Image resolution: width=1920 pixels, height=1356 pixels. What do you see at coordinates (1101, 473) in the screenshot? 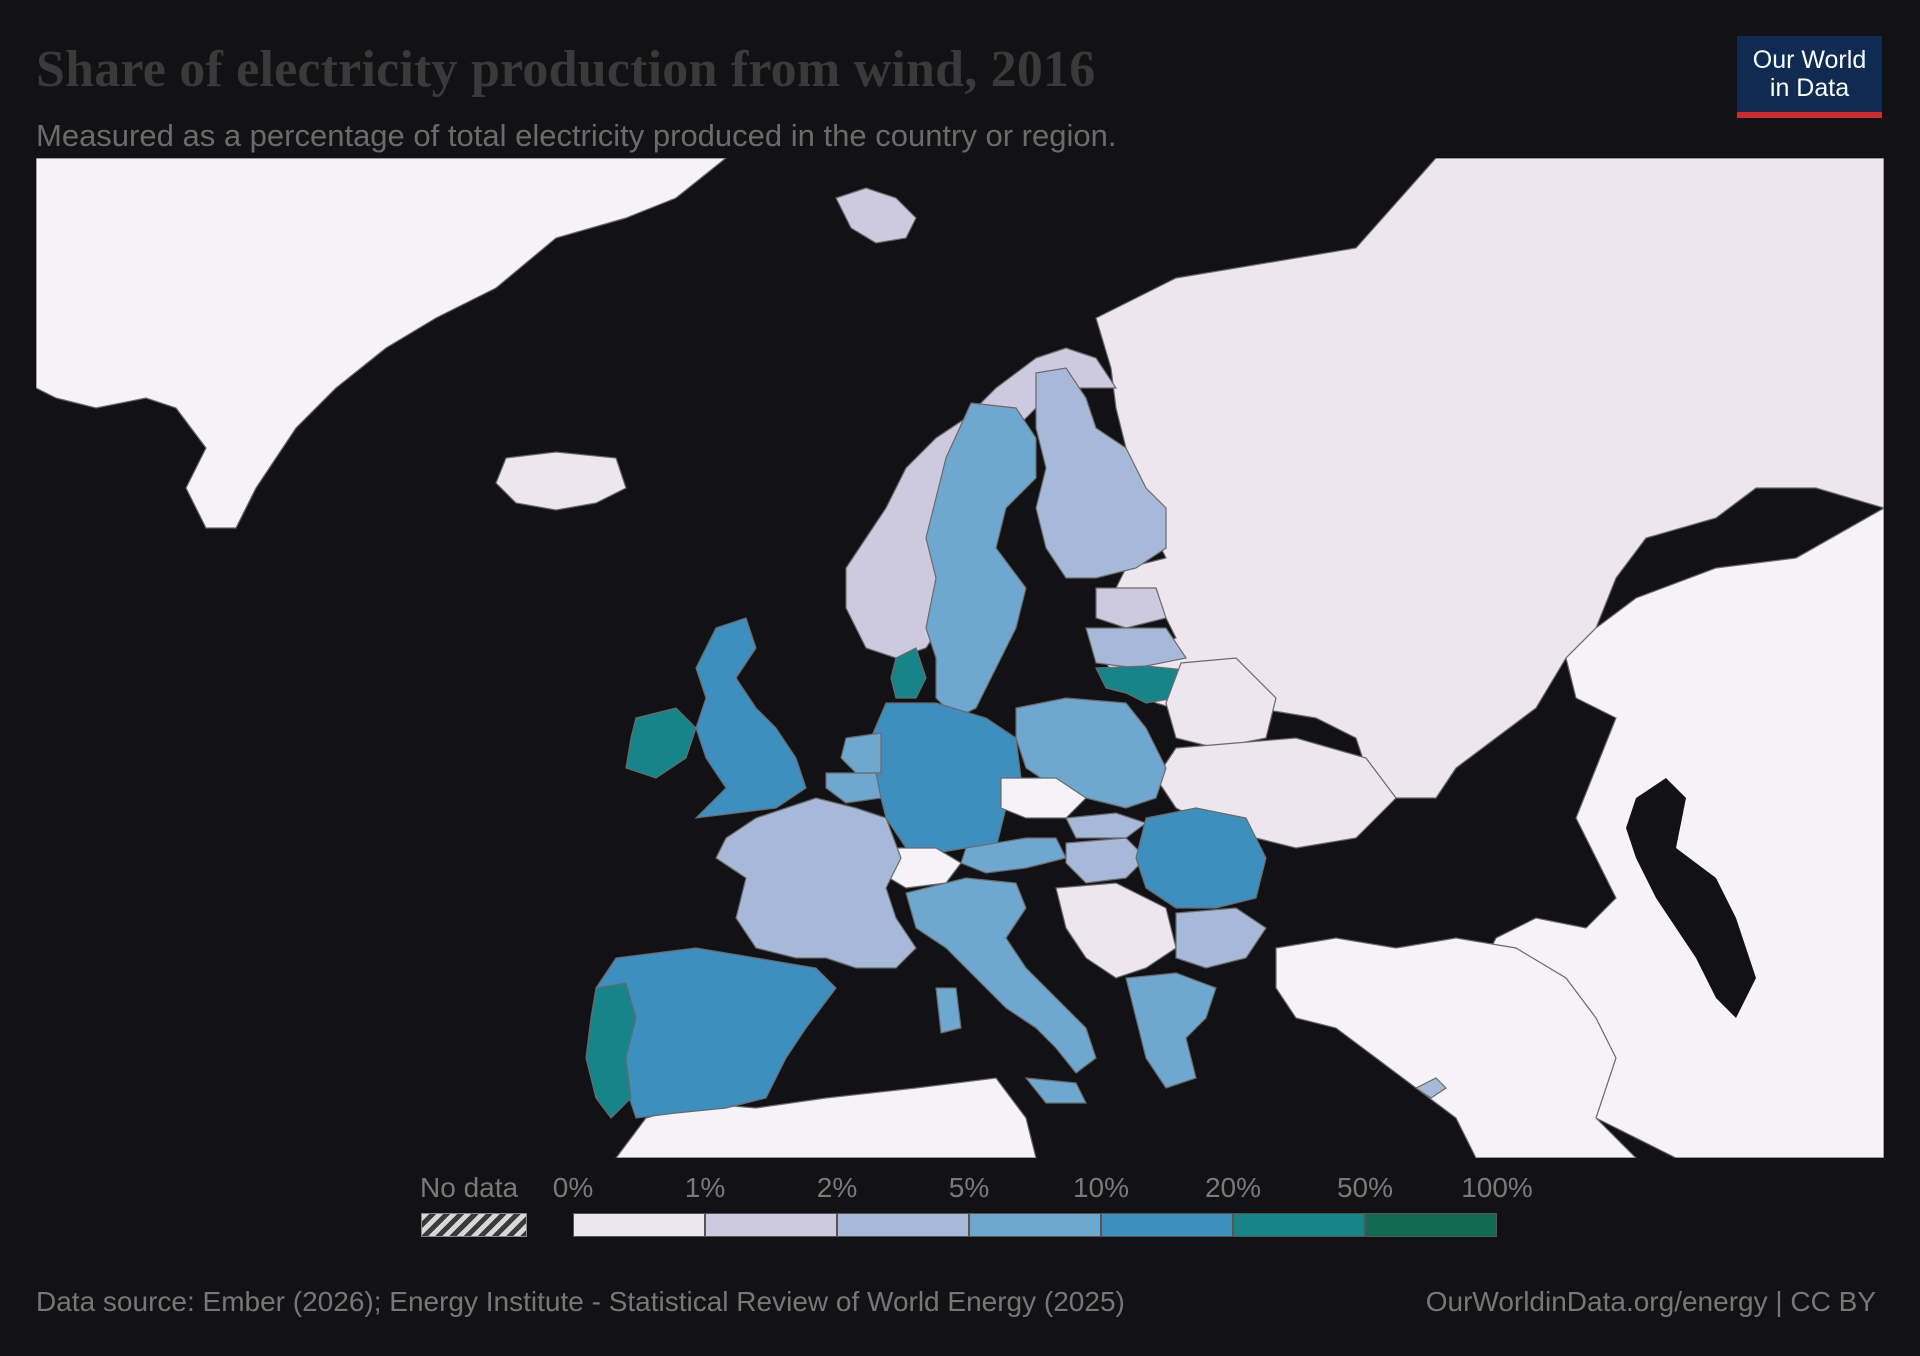
I see `region-finland` at bounding box center [1101, 473].